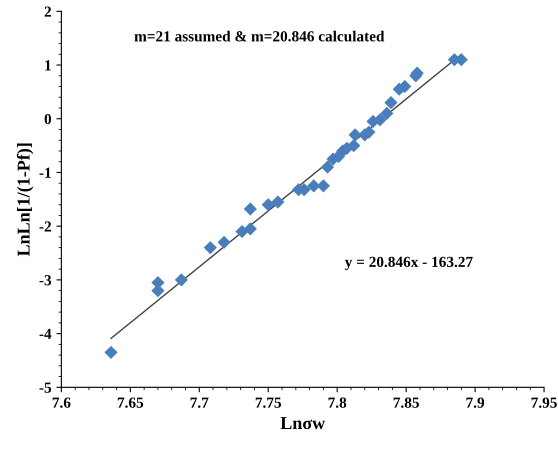 The image size is (558, 453). Describe the element at coordinates (337, 402) in the screenshot. I see `x-tick-label: 7.8` at that location.